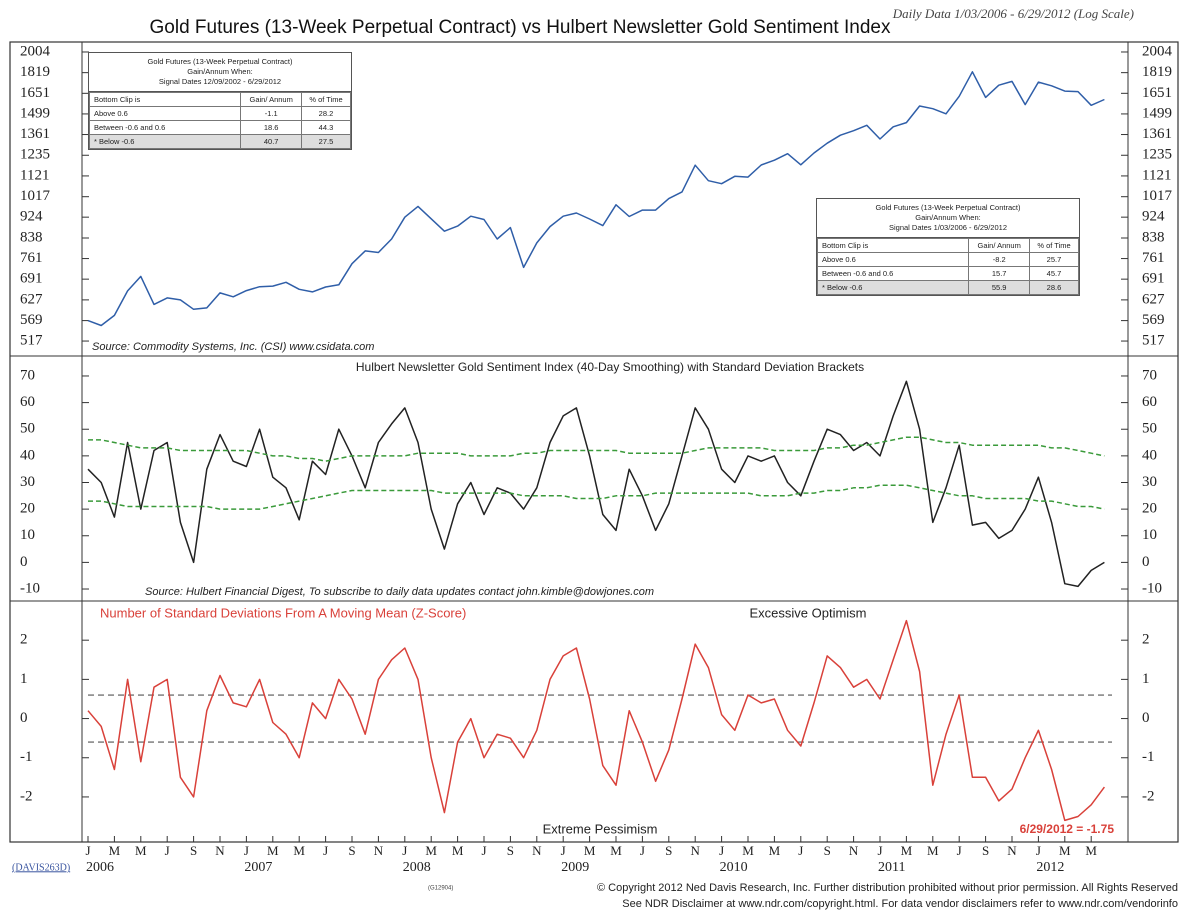 The height and width of the screenshot is (914, 1186). I want to click on heading-line: Gain/Annum When:, so click(948, 217).